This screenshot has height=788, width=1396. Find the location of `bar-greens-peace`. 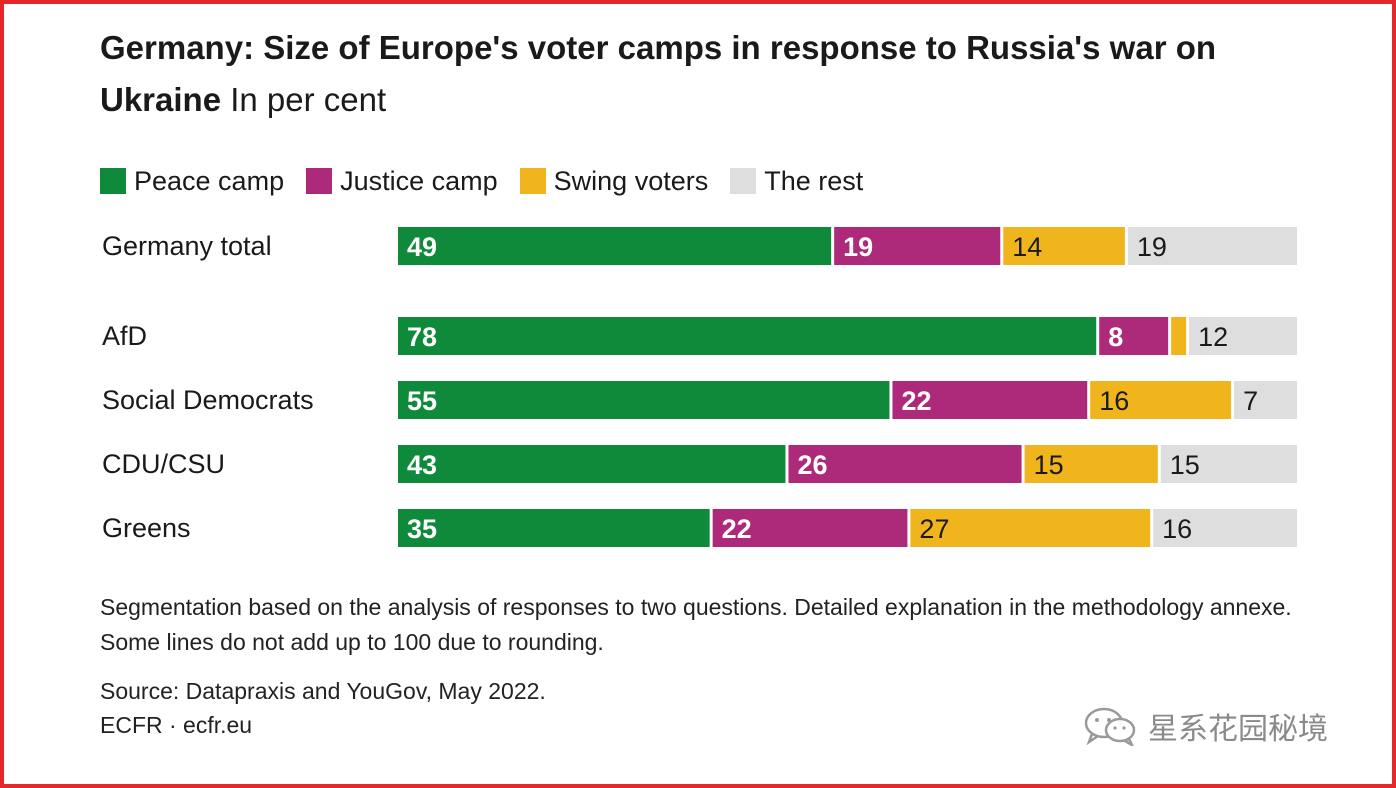

bar-greens-peace is located at coordinates (554, 528).